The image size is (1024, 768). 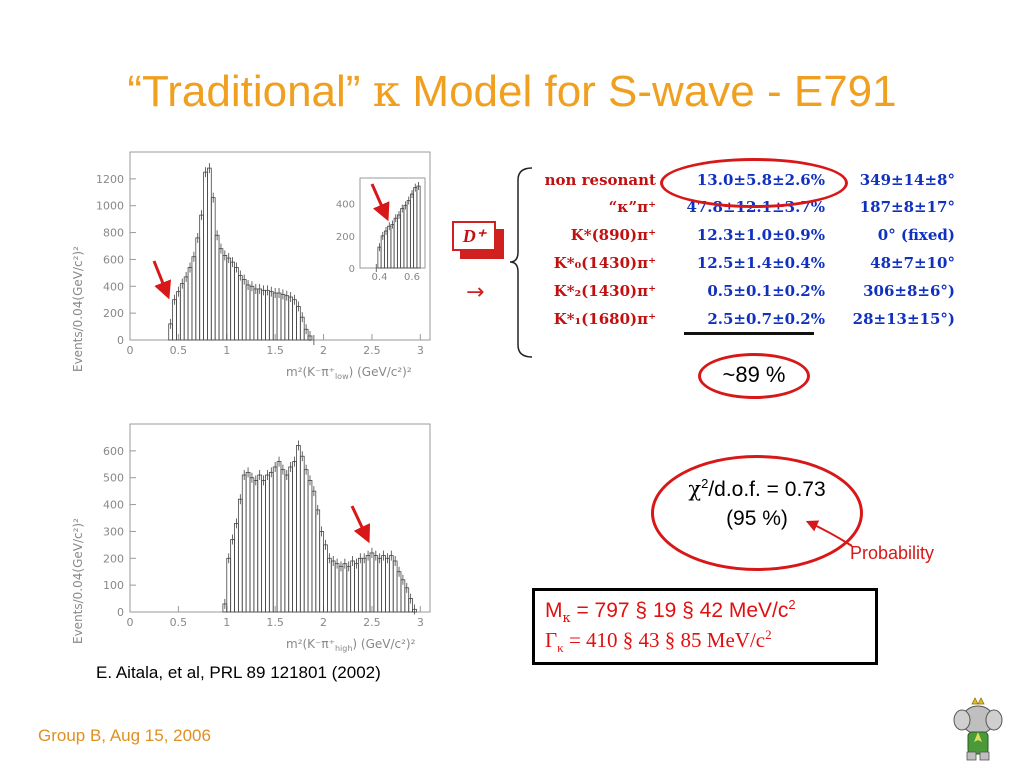 I want to click on mass-exponent: 2, so click(x=792, y=604).